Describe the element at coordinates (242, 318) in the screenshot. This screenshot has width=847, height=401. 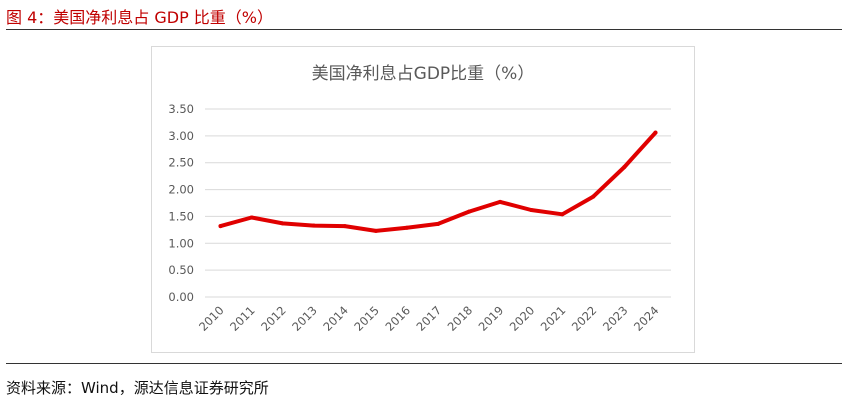
I see `x-tick-label: 2011` at that location.